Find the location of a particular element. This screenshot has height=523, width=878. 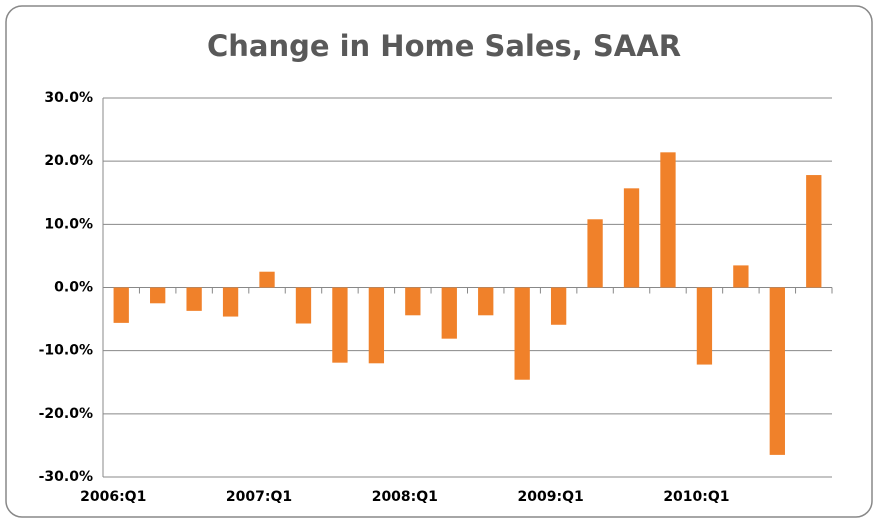

x-tick-label: 2009:Q1 is located at coordinates (551, 497).